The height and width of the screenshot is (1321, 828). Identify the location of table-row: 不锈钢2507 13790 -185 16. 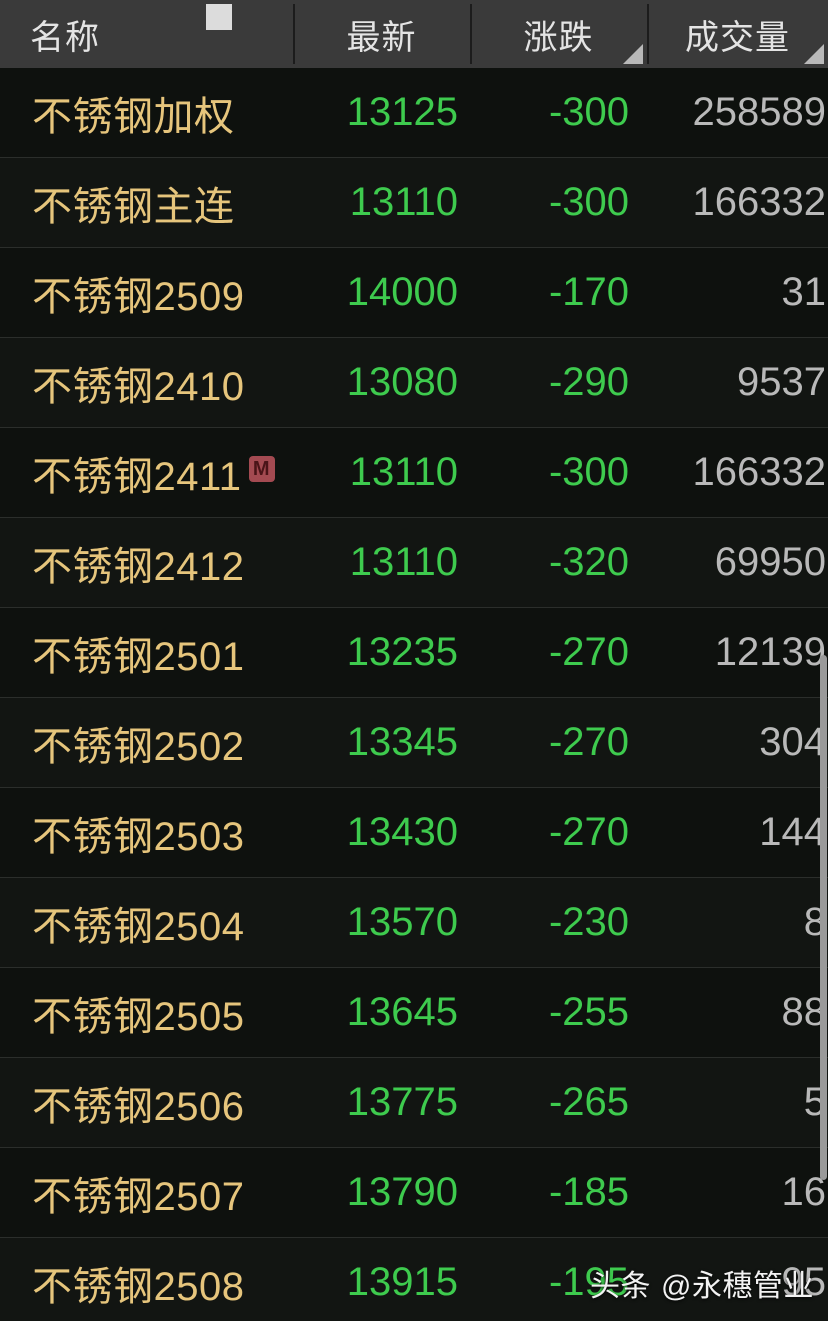
(414, 1193).